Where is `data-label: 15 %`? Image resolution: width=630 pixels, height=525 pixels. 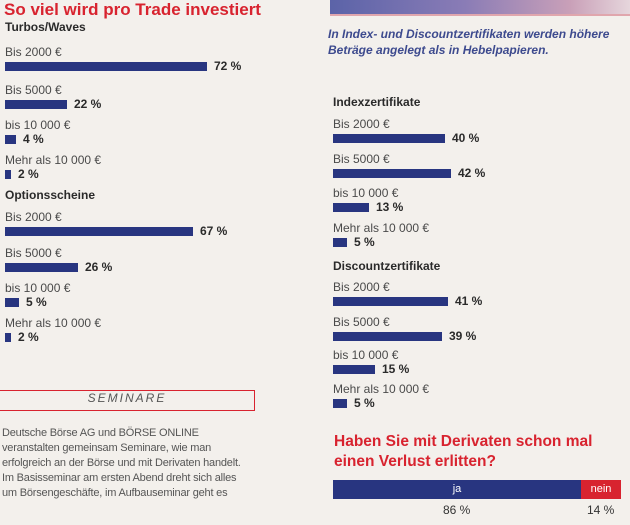
data-label: 15 % is located at coordinates (396, 369).